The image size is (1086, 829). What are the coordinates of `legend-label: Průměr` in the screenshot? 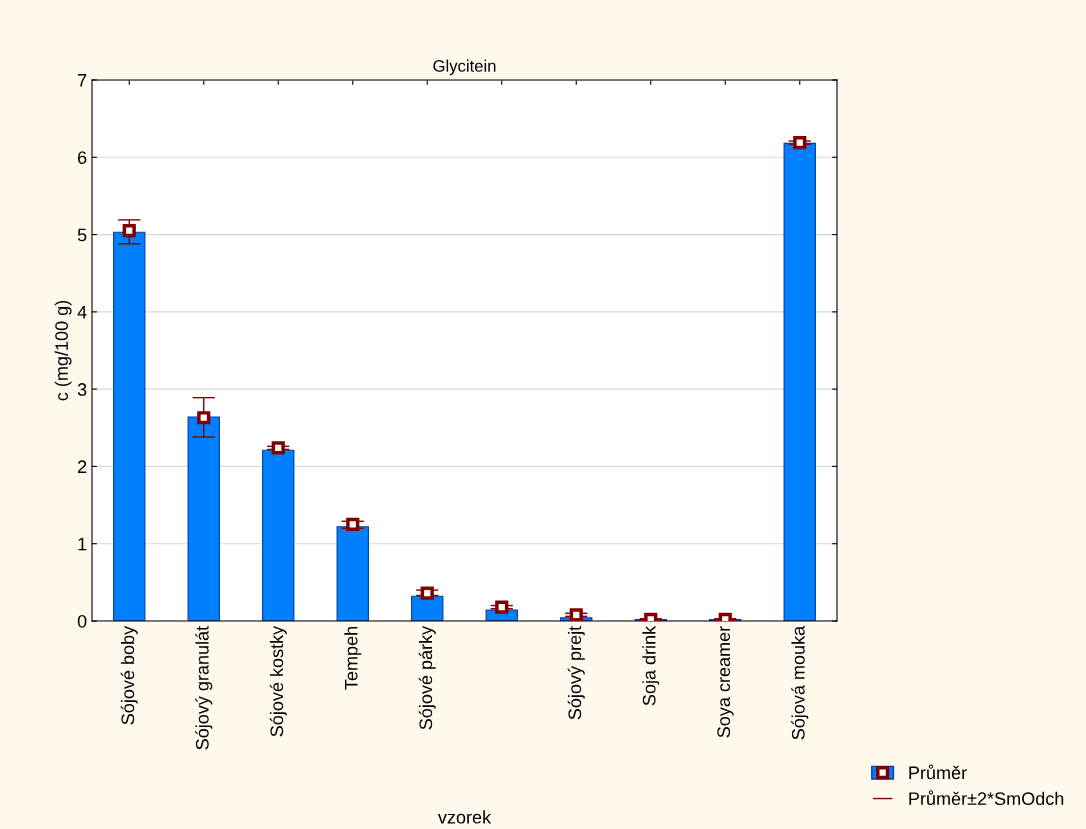 It's located at (938, 772).